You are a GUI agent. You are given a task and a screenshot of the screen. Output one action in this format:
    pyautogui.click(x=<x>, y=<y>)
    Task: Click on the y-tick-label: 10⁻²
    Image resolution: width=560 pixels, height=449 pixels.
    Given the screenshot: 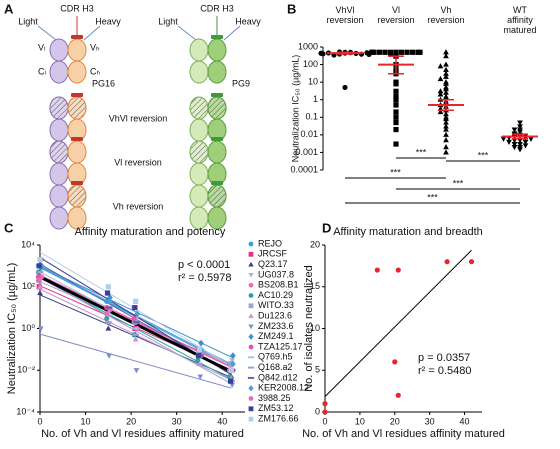 What is the action you would take?
    pyautogui.click(x=26, y=370)
    